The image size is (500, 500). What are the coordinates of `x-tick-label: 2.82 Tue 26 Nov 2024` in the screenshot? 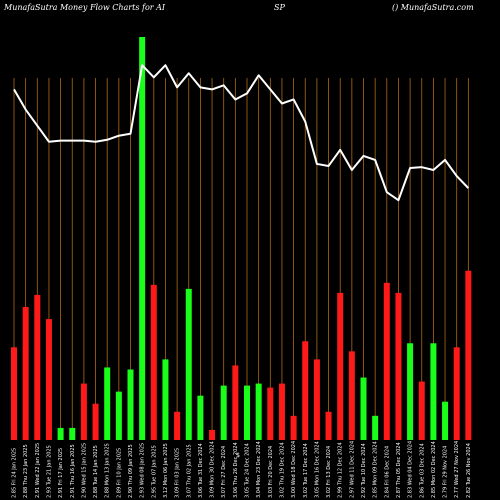 It's located at (469, 470).